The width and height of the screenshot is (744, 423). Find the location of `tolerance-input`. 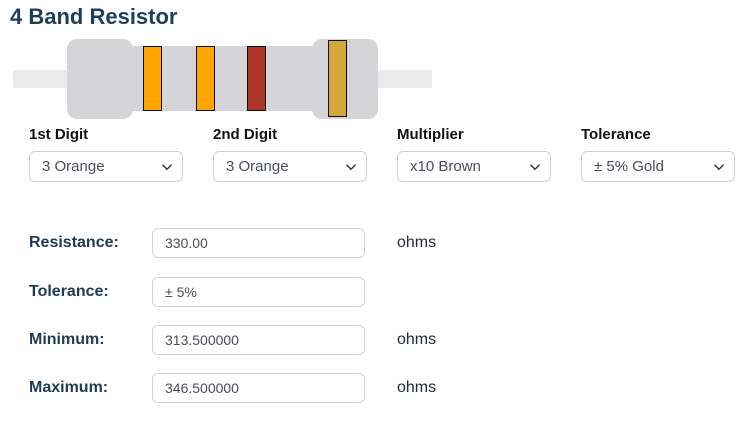

tolerance-input is located at coordinates (258, 292).